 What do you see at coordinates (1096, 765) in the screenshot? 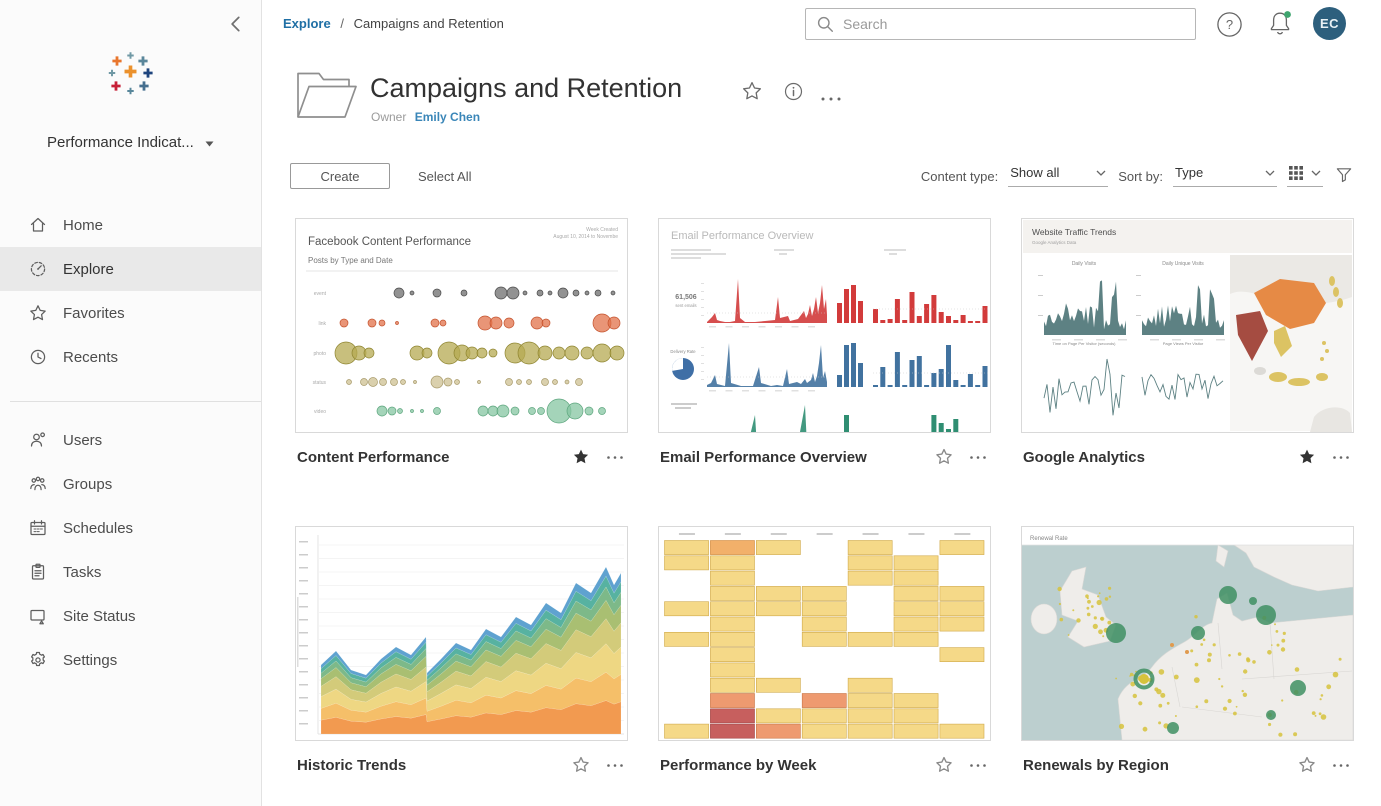
I see `workbook-title: Renewals by Region` at bounding box center [1096, 765].